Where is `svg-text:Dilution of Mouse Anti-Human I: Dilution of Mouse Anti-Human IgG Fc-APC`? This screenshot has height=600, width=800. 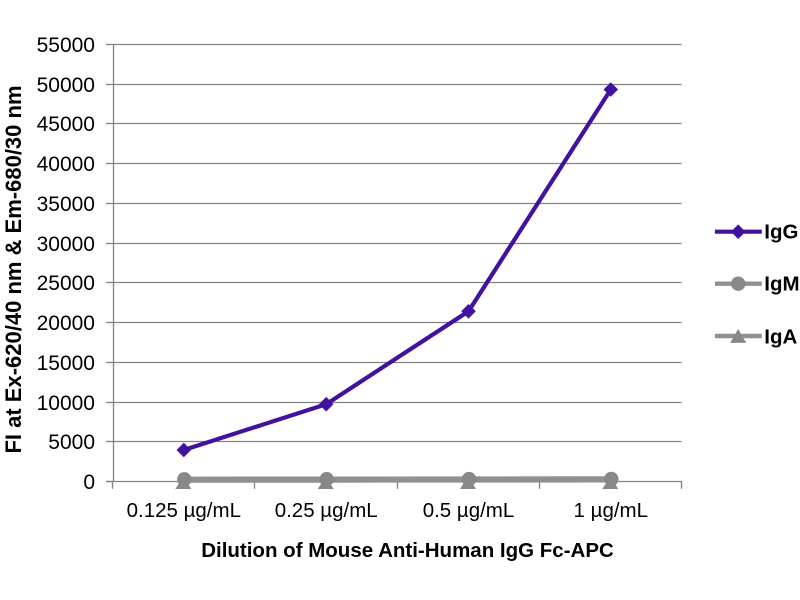 svg-text:Dilution of Mouse Anti-Human I: Dilution of Mouse Anti-Human IgG Fc-APC is located at coordinates (407, 550).